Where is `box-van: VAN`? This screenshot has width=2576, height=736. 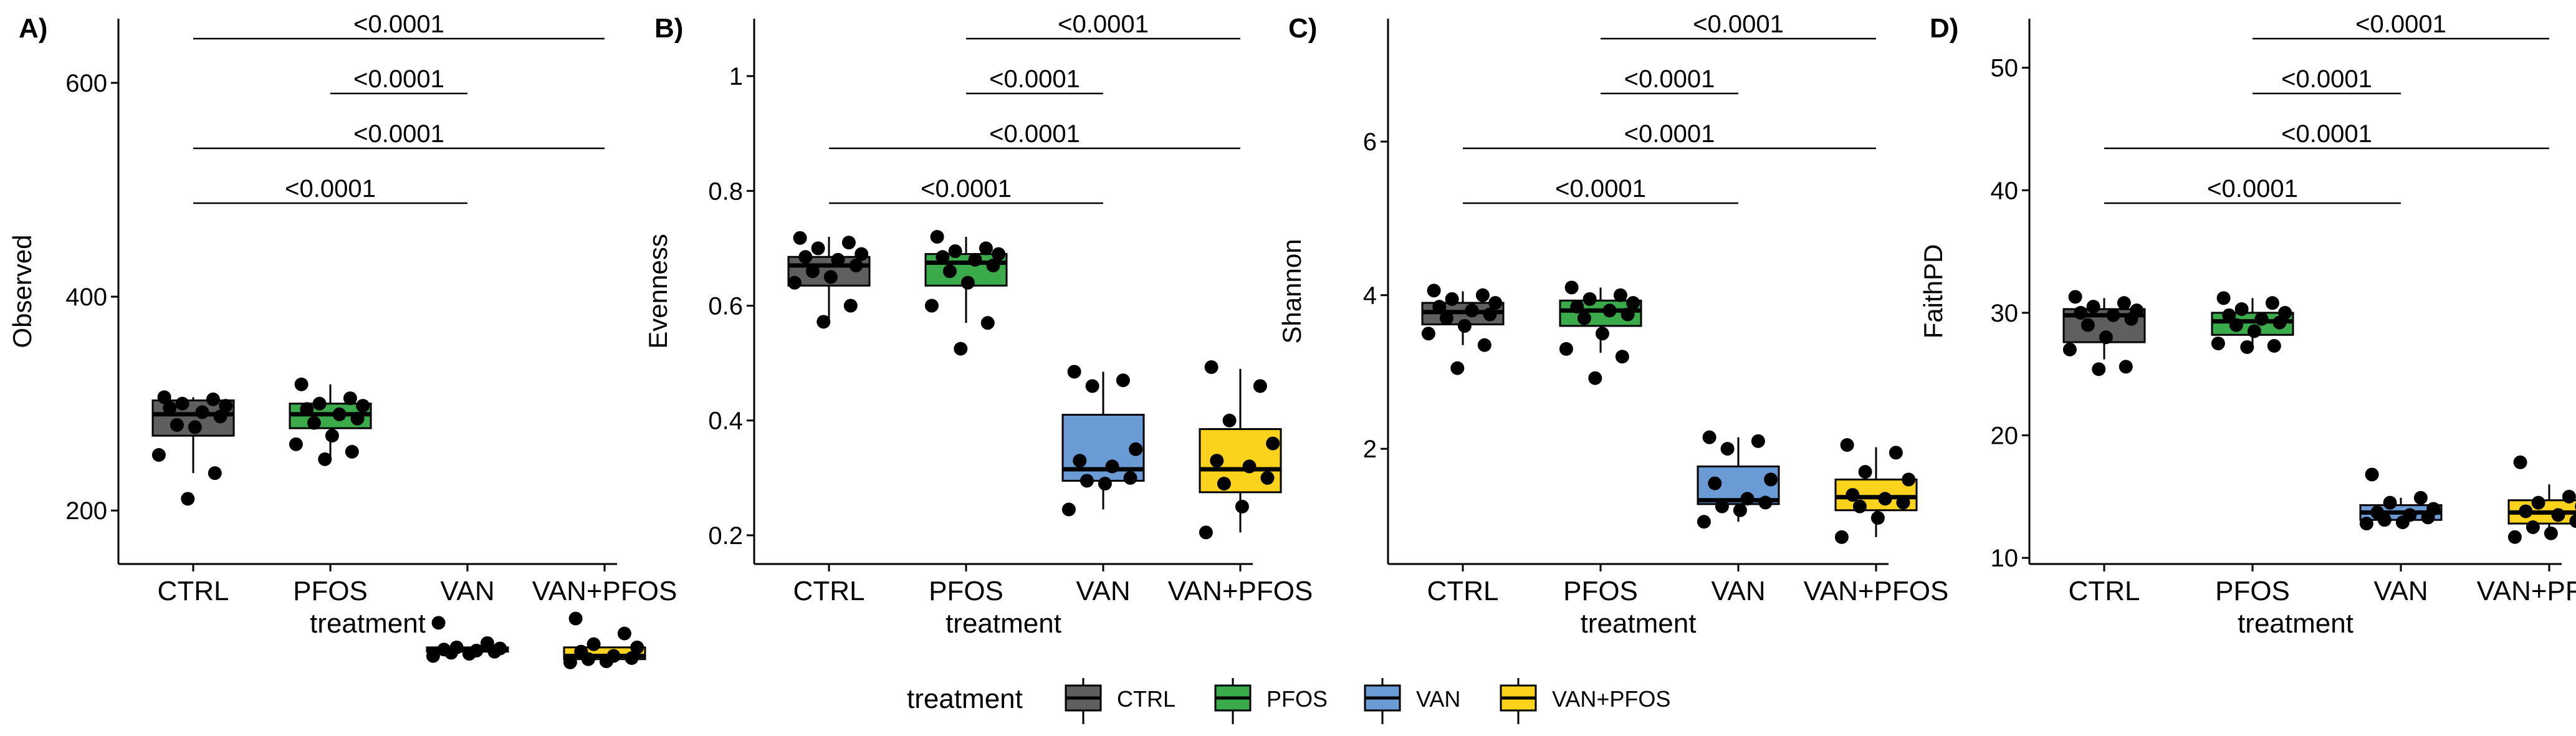 box-van: VAN is located at coordinates (1103, 485).